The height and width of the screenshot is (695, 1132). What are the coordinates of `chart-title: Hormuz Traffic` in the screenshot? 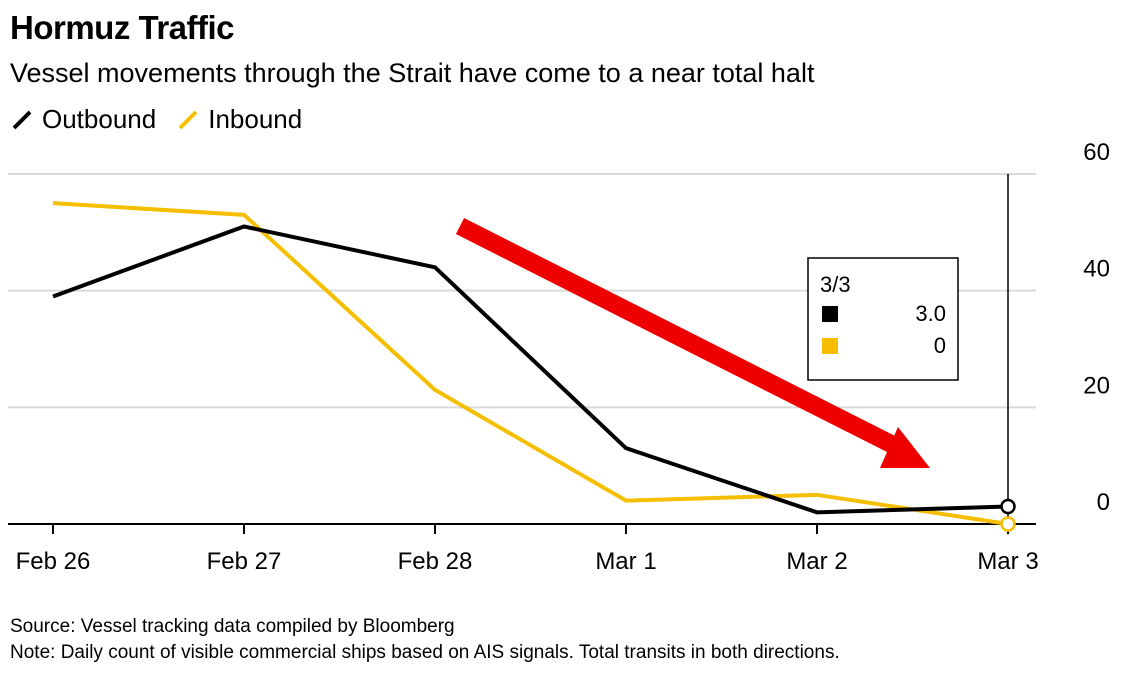 It's located at (122, 27).